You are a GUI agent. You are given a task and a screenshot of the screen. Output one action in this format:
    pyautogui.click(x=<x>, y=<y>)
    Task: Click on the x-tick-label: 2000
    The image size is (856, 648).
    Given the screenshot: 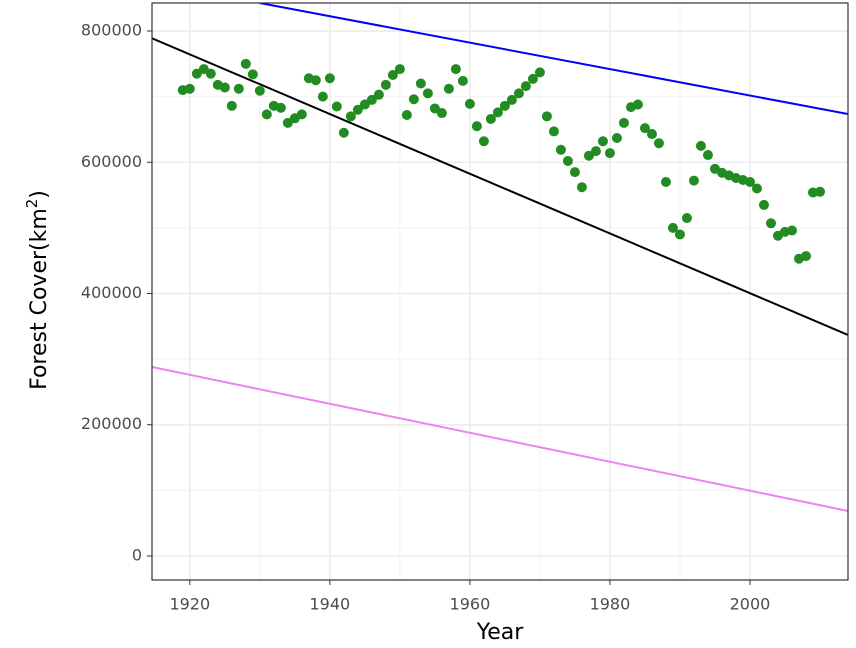 What is the action you would take?
    pyautogui.click(x=750, y=604)
    